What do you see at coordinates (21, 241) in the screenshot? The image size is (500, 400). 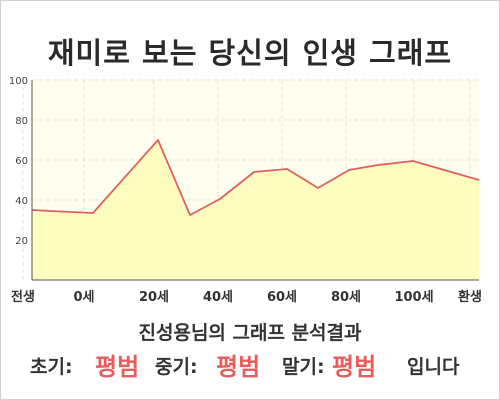 I see `y-tick-label: 20` at bounding box center [21, 241].